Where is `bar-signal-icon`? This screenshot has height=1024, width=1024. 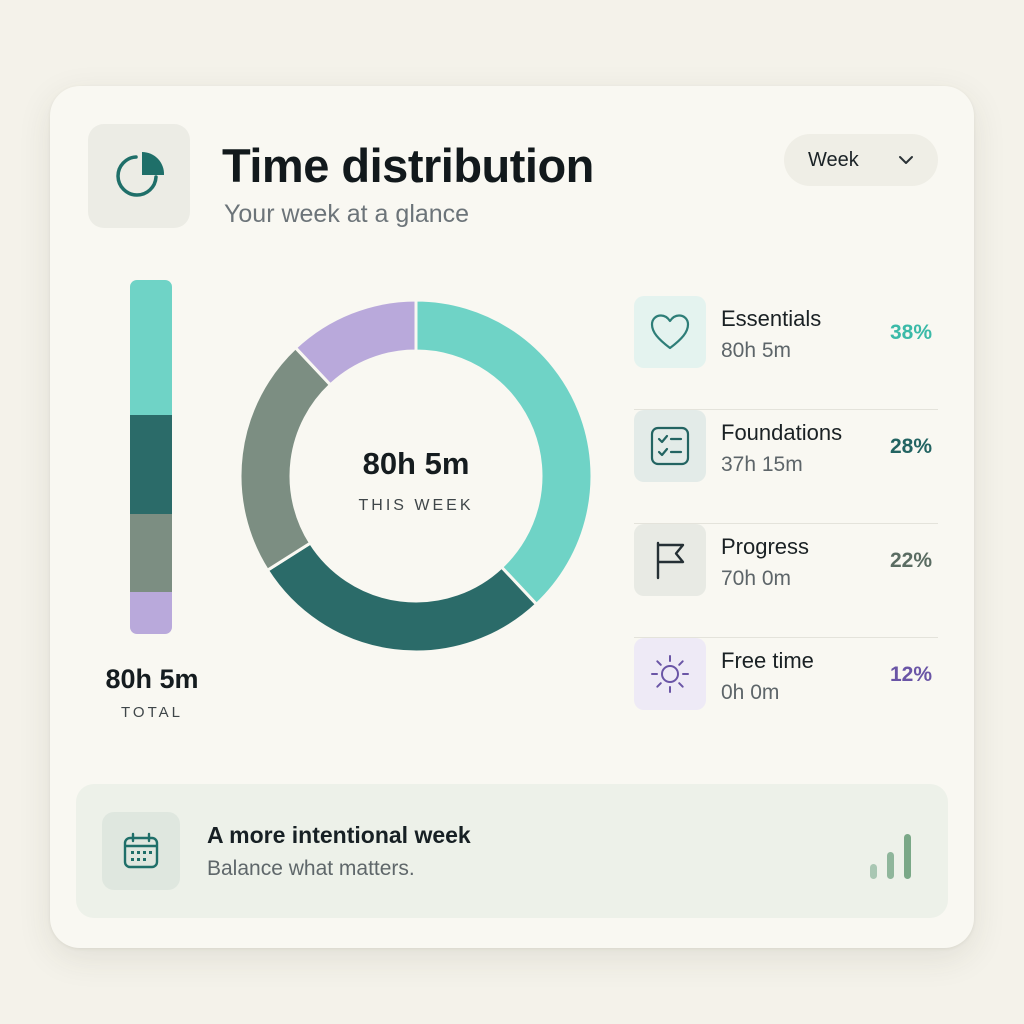 bar-signal-icon is located at coordinates (890, 856).